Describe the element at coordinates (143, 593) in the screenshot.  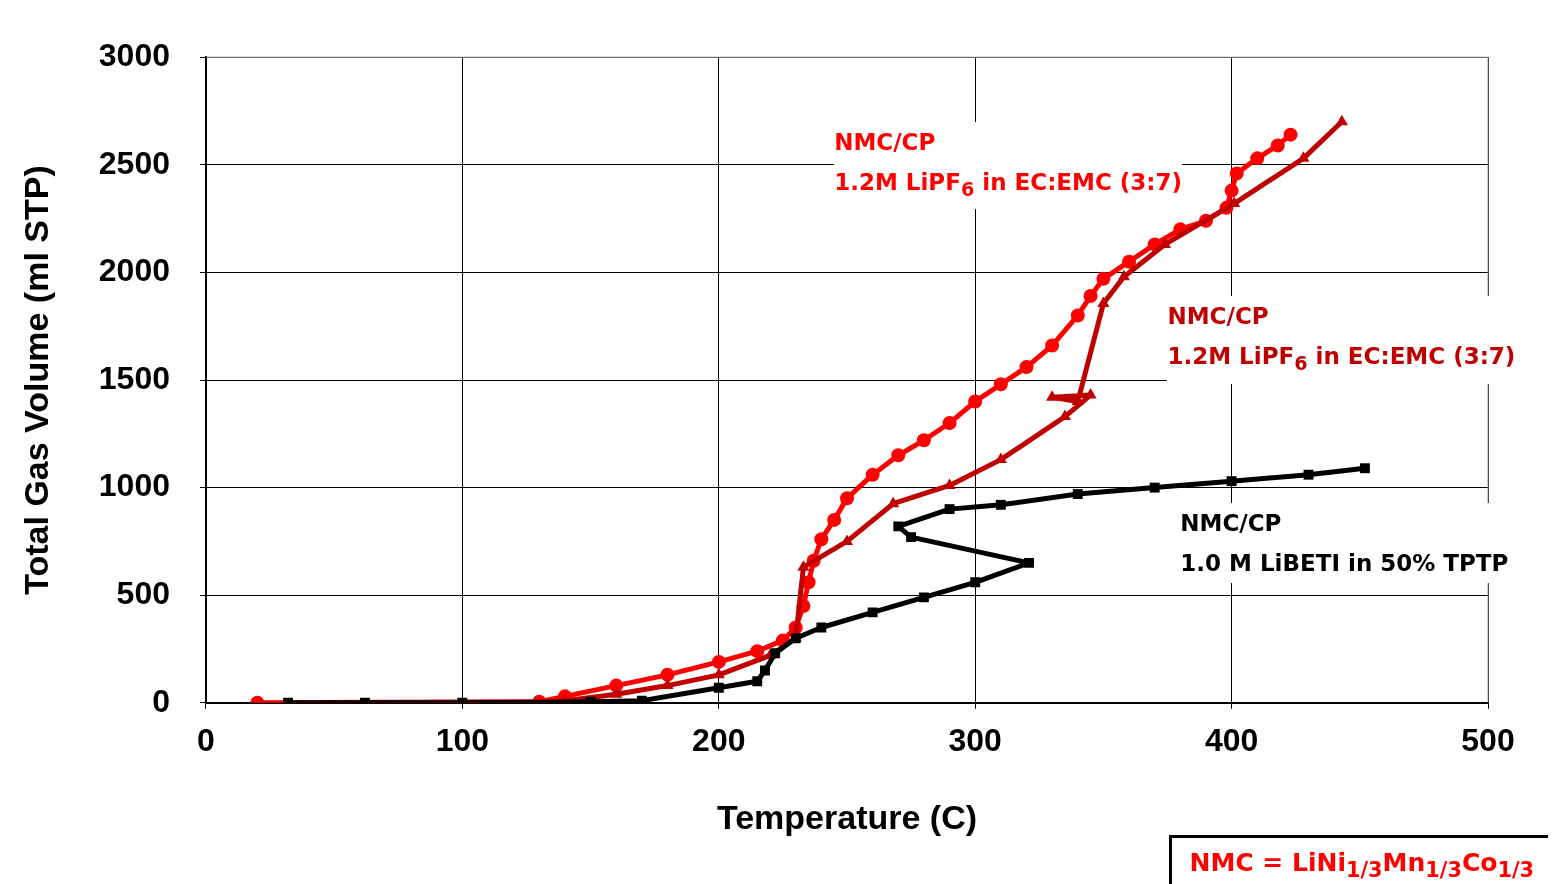
I see `y-tick-label: 500` at that location.